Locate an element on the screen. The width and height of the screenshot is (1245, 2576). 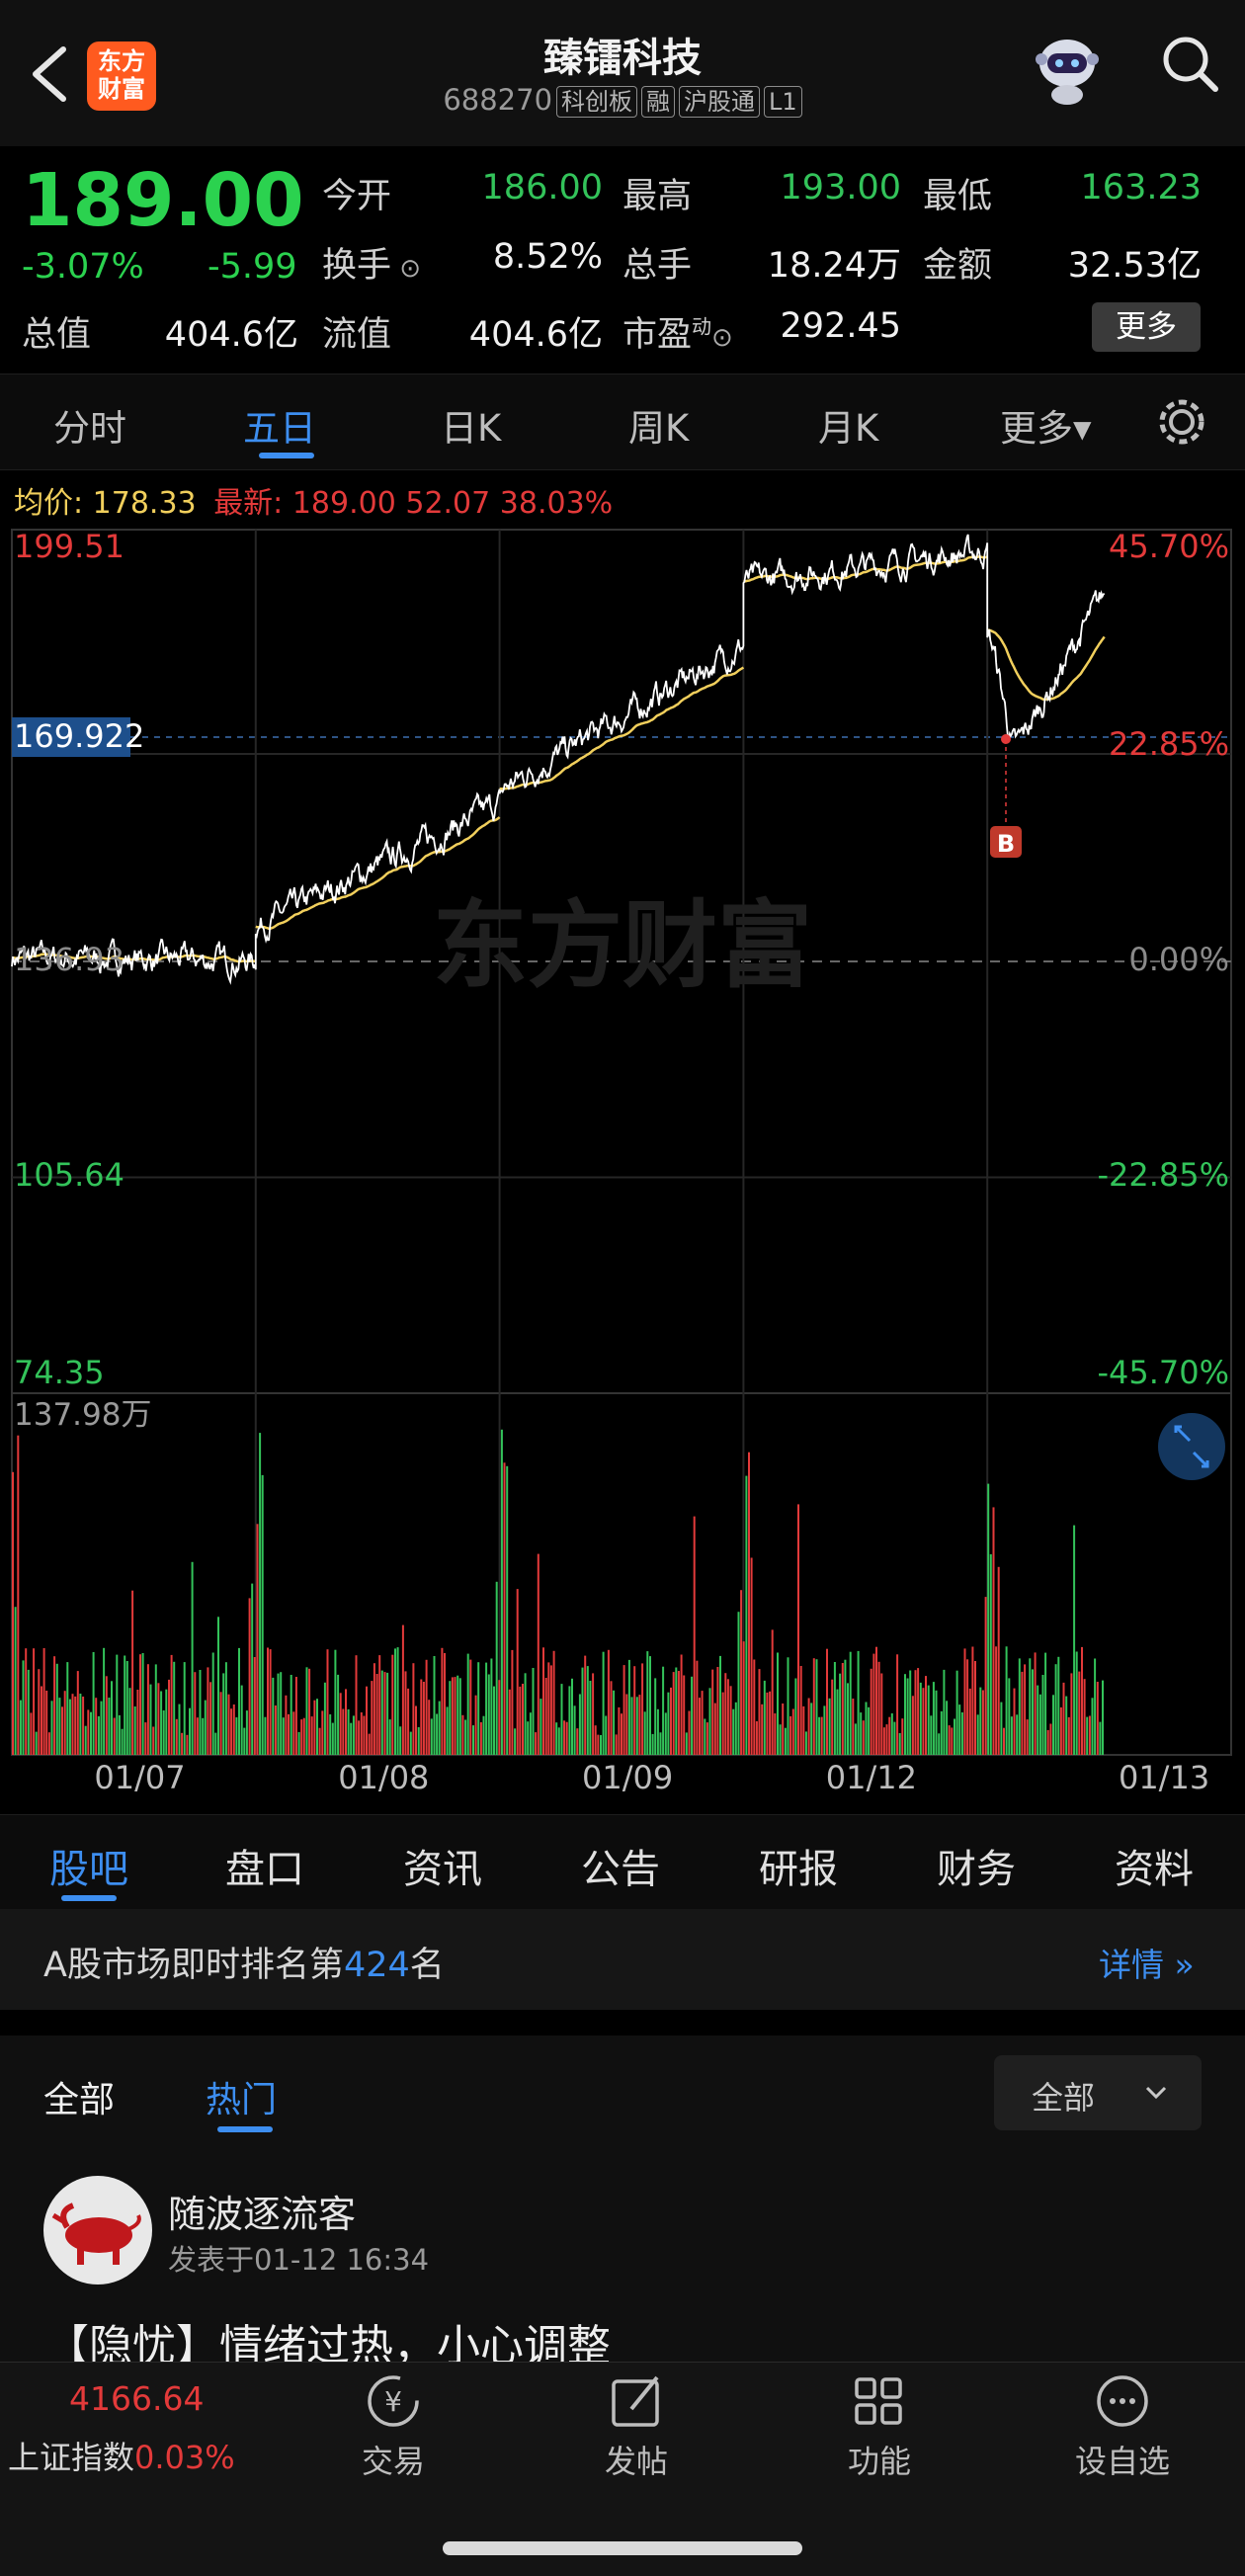
buy-marker is located at coordinates (1006, 842).